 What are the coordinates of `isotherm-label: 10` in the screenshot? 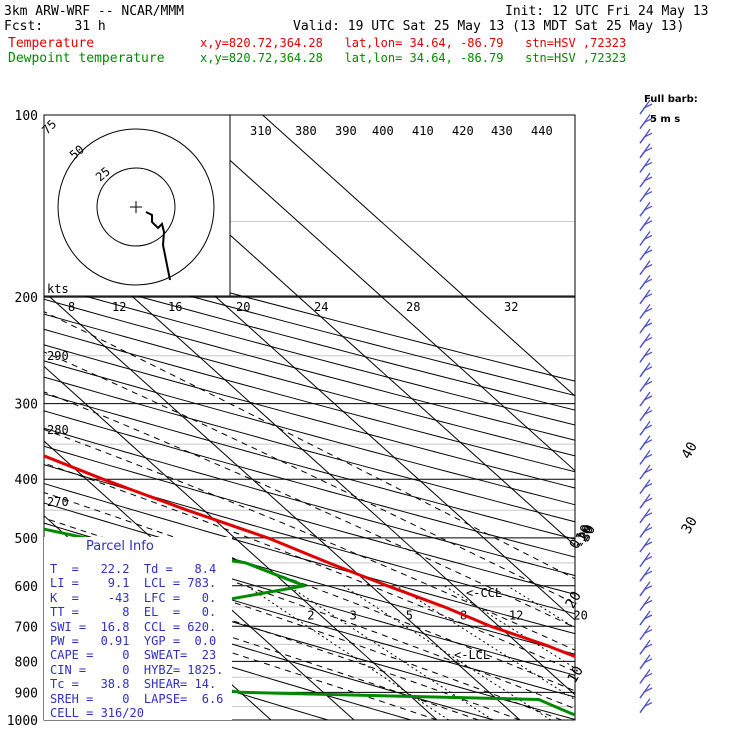 It's located at (576, 674).